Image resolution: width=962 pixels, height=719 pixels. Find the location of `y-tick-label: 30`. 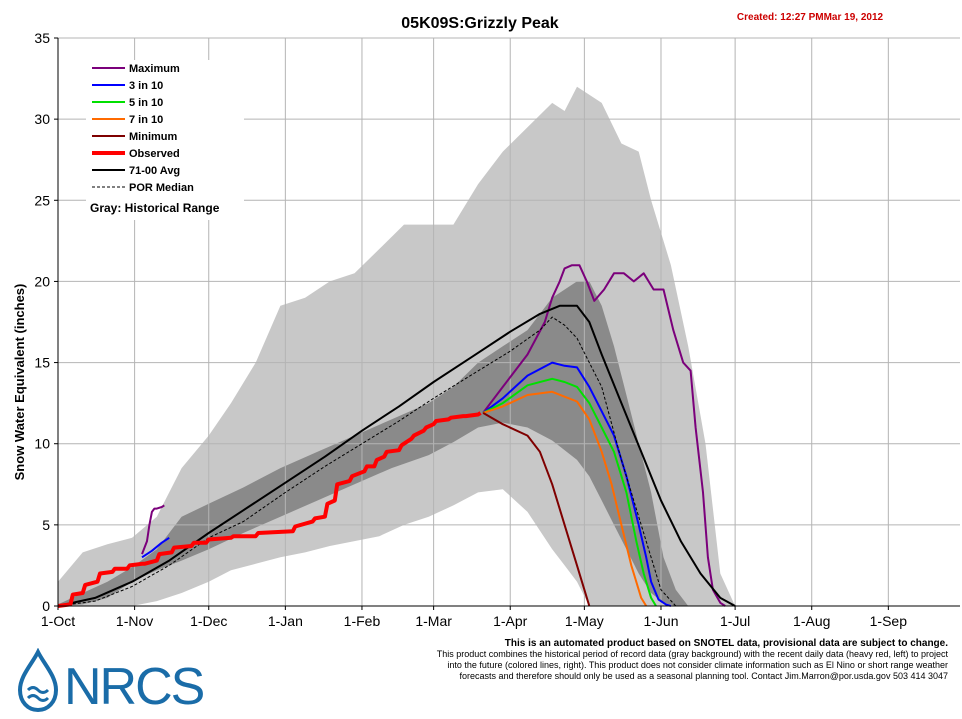

y-tick-label: 30 is located at coordinates (42, 119).